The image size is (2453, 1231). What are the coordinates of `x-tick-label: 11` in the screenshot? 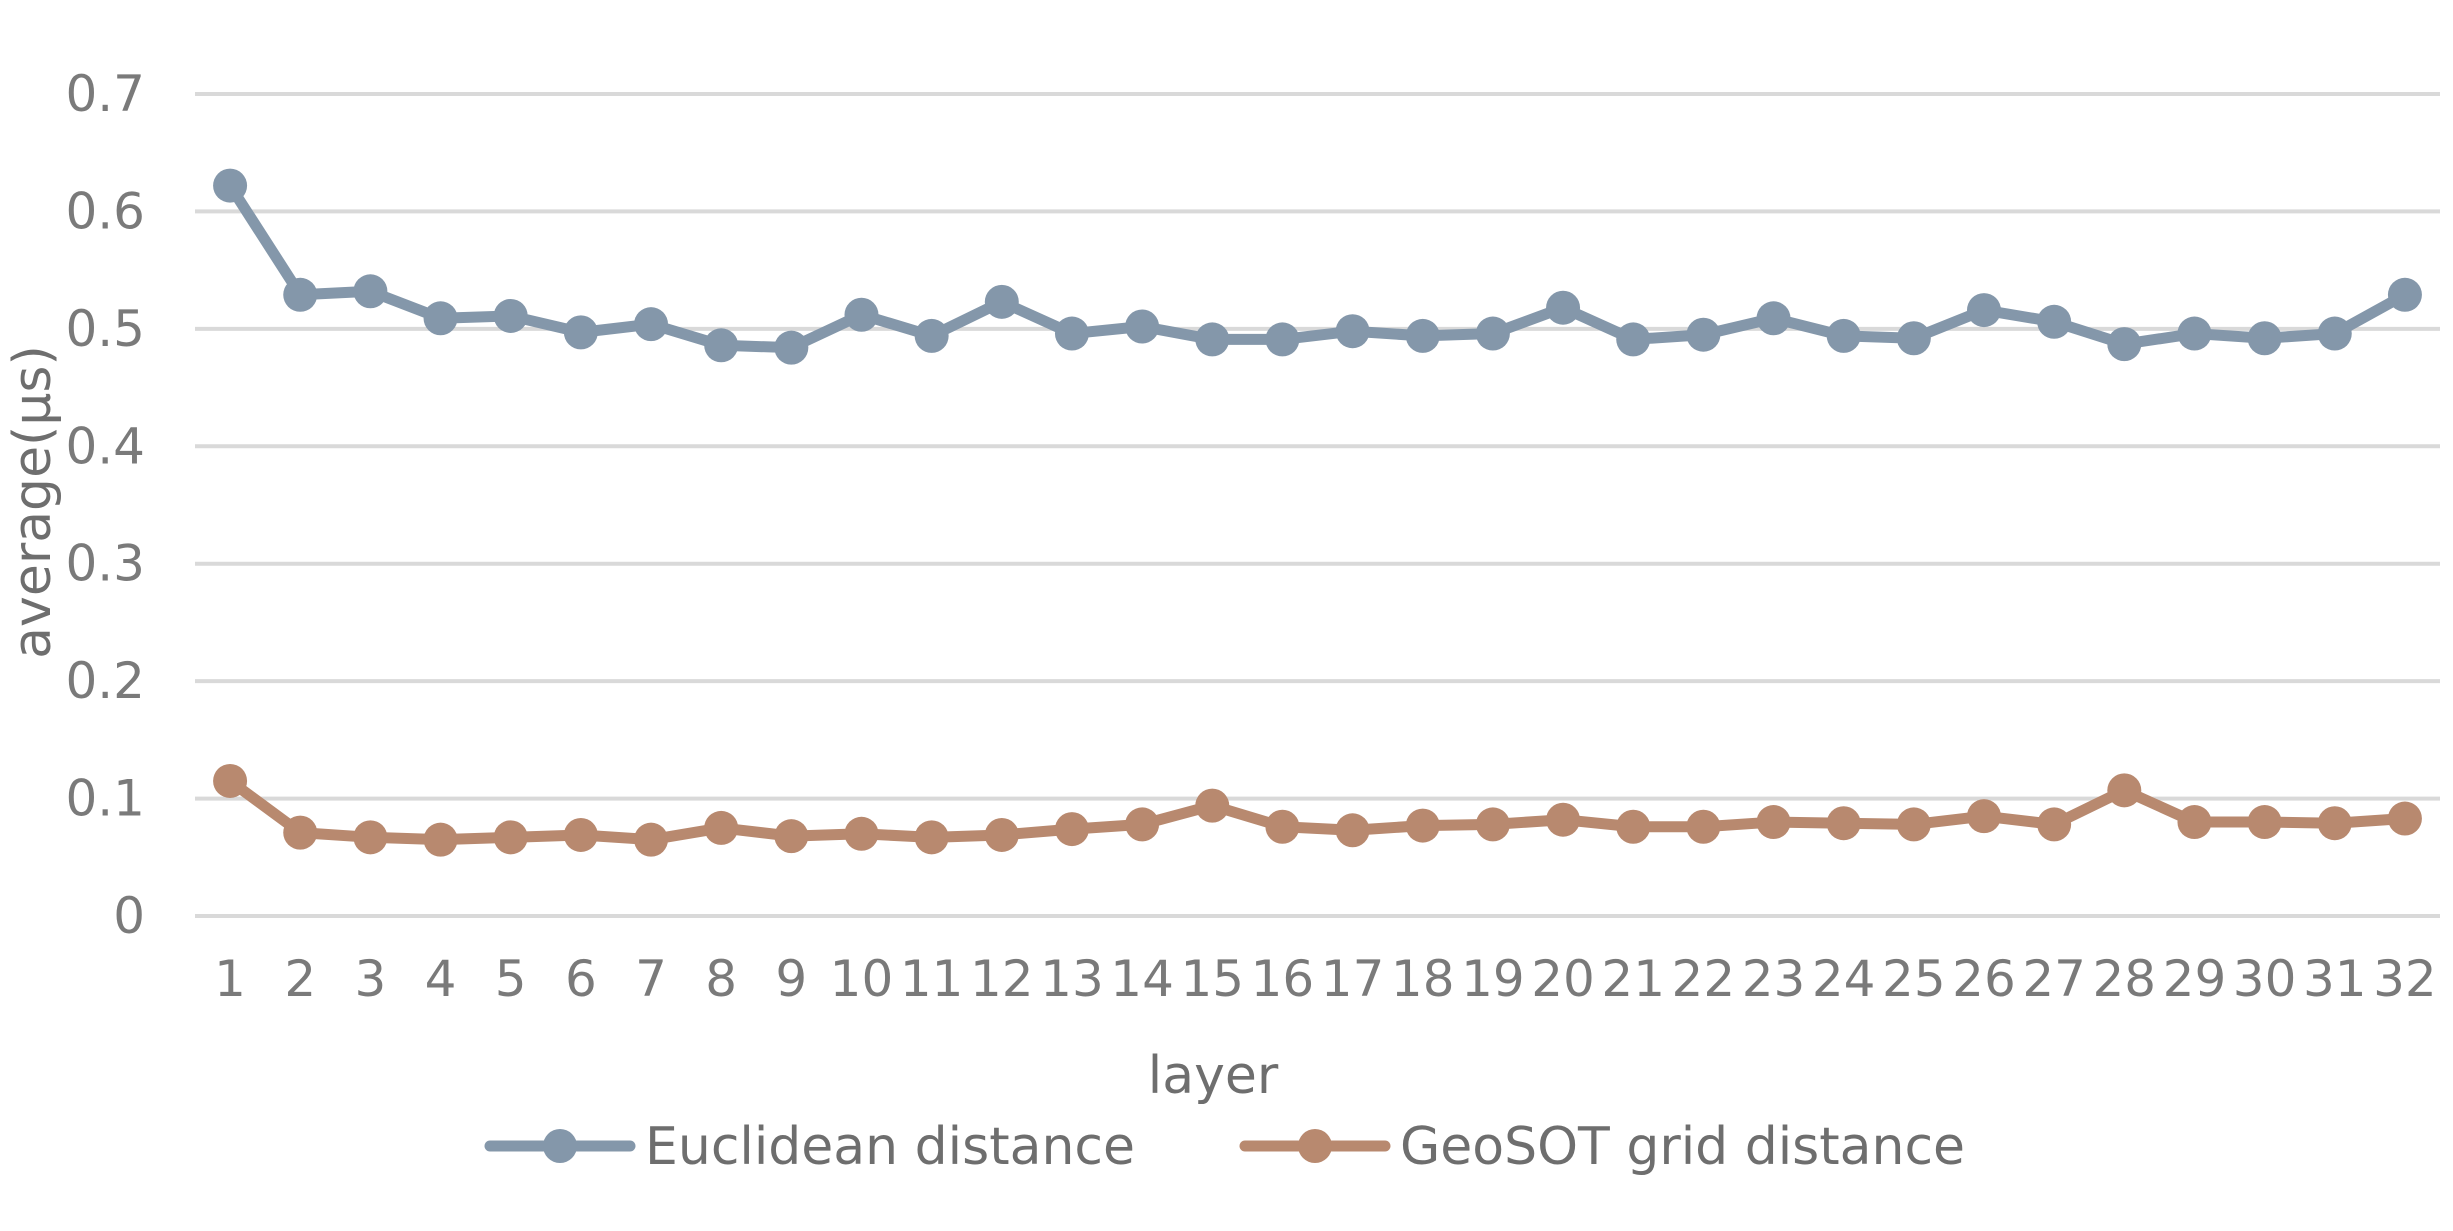 It's located at (932, 979).